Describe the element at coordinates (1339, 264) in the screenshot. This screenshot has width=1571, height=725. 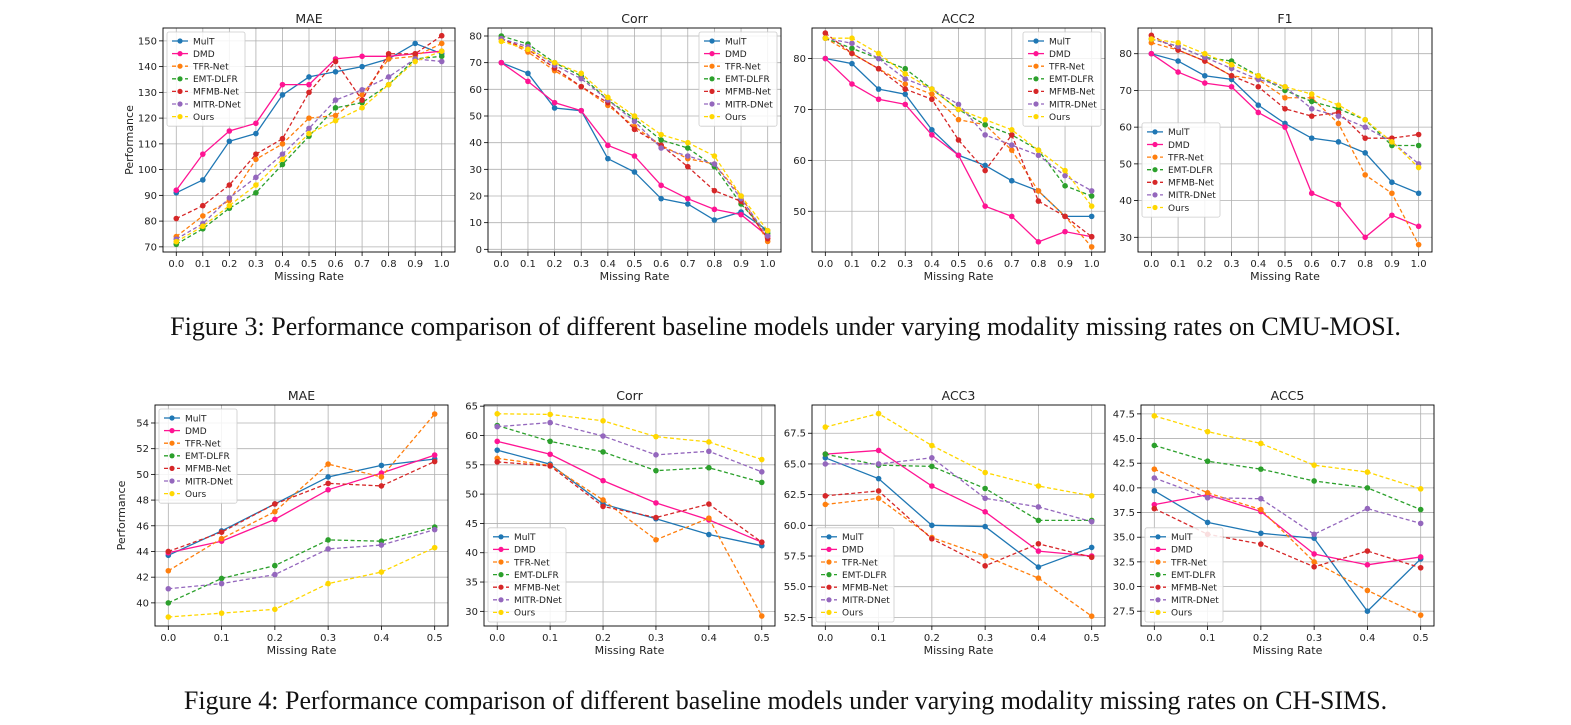
I see `x-tick-label: 0.7` at that location.